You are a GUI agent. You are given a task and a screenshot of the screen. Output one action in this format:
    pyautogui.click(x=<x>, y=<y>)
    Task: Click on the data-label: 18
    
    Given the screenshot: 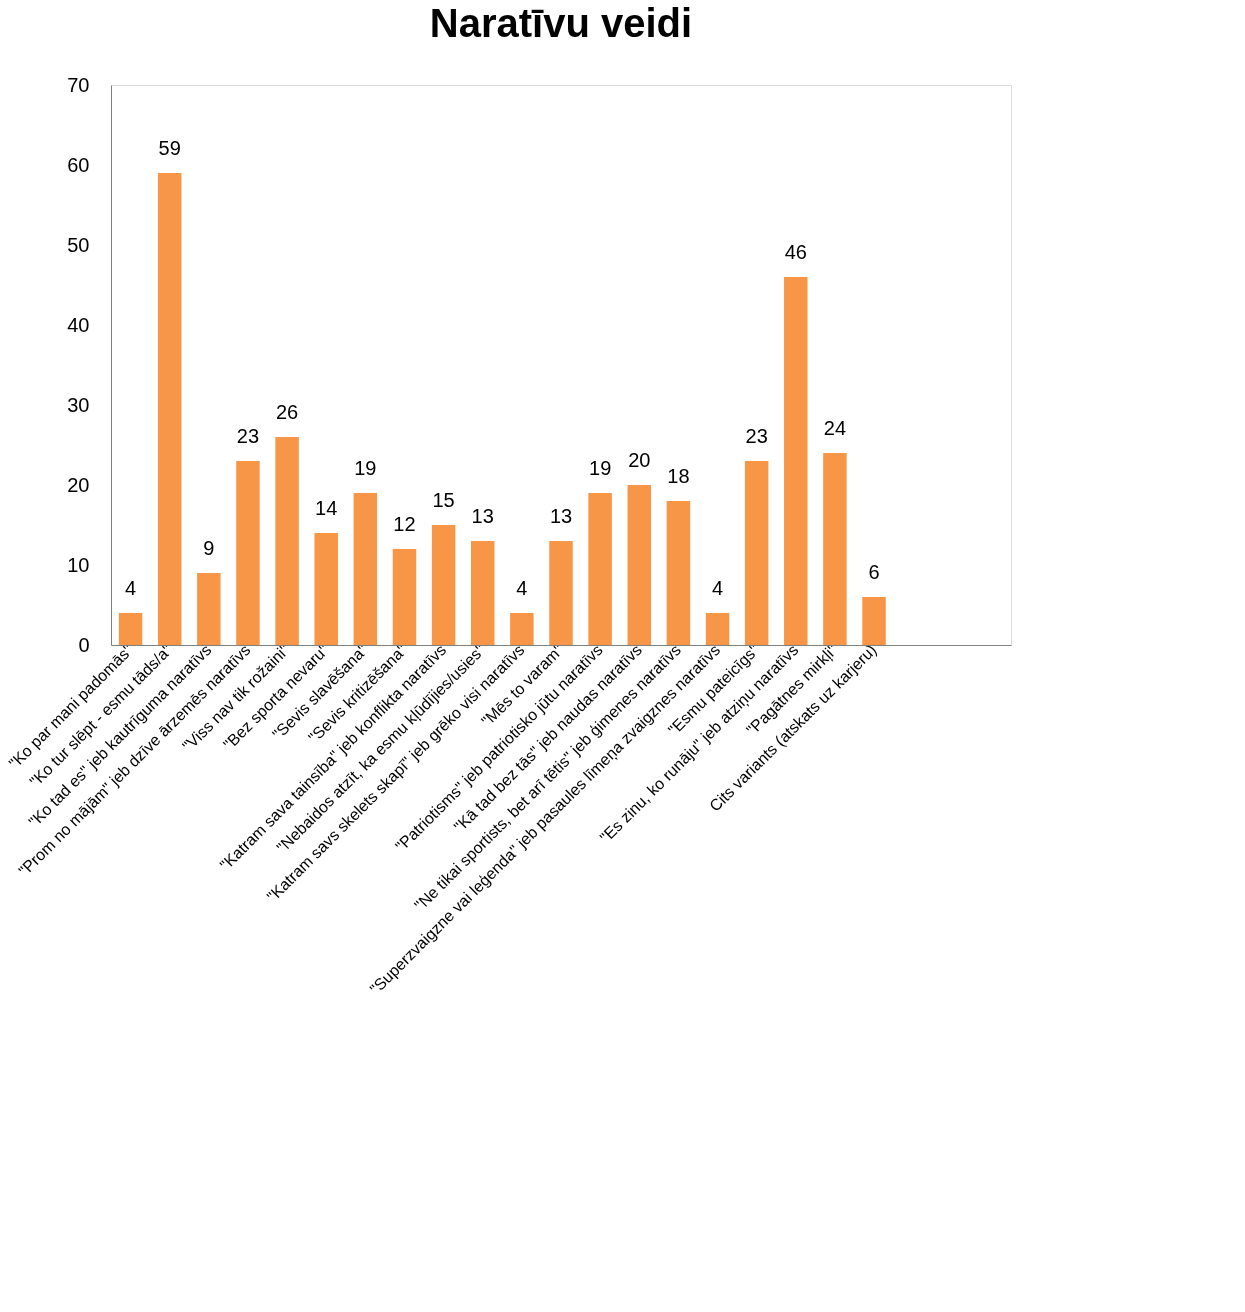 What is the action you would take?
    pyautogui.click(x=678, y=476)
    